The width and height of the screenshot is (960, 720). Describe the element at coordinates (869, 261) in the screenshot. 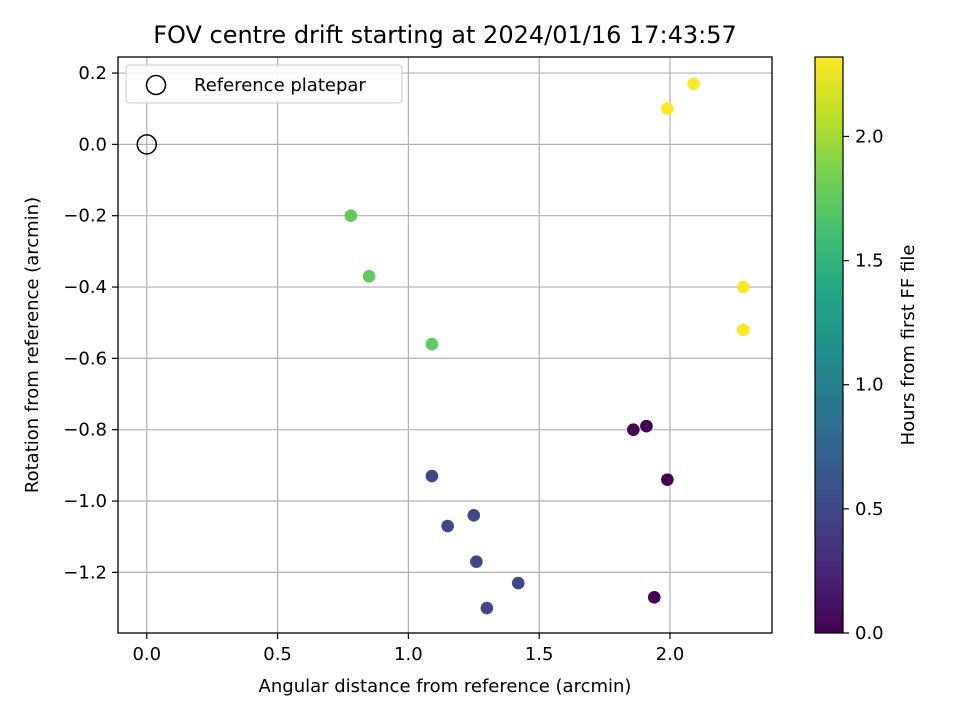

I see `colorbar-tick-label: 1.5` at that location.